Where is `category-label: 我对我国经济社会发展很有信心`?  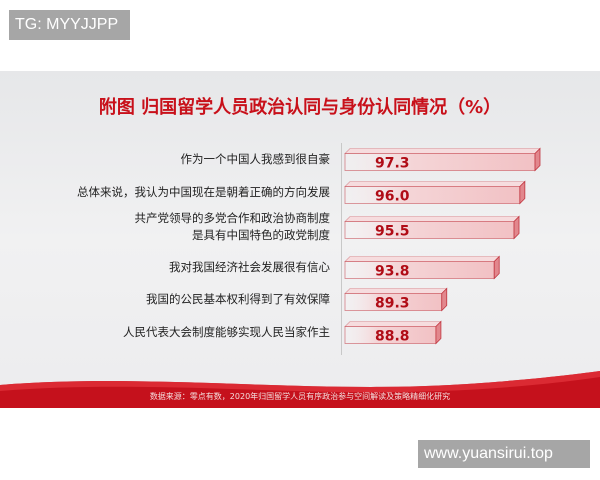 category-label: 我对我国经济社会发展很有信心 is located at coordinates (249, 267).